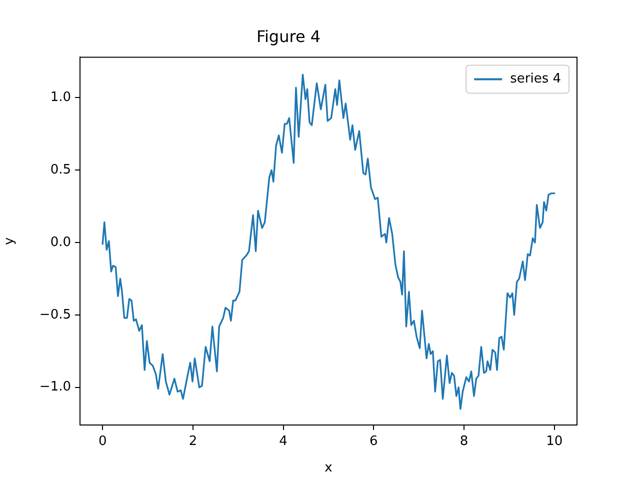  Describe the element at coordinates (60, 170) in the screenshot. I see `y-tick-label: 0.5` at that location.